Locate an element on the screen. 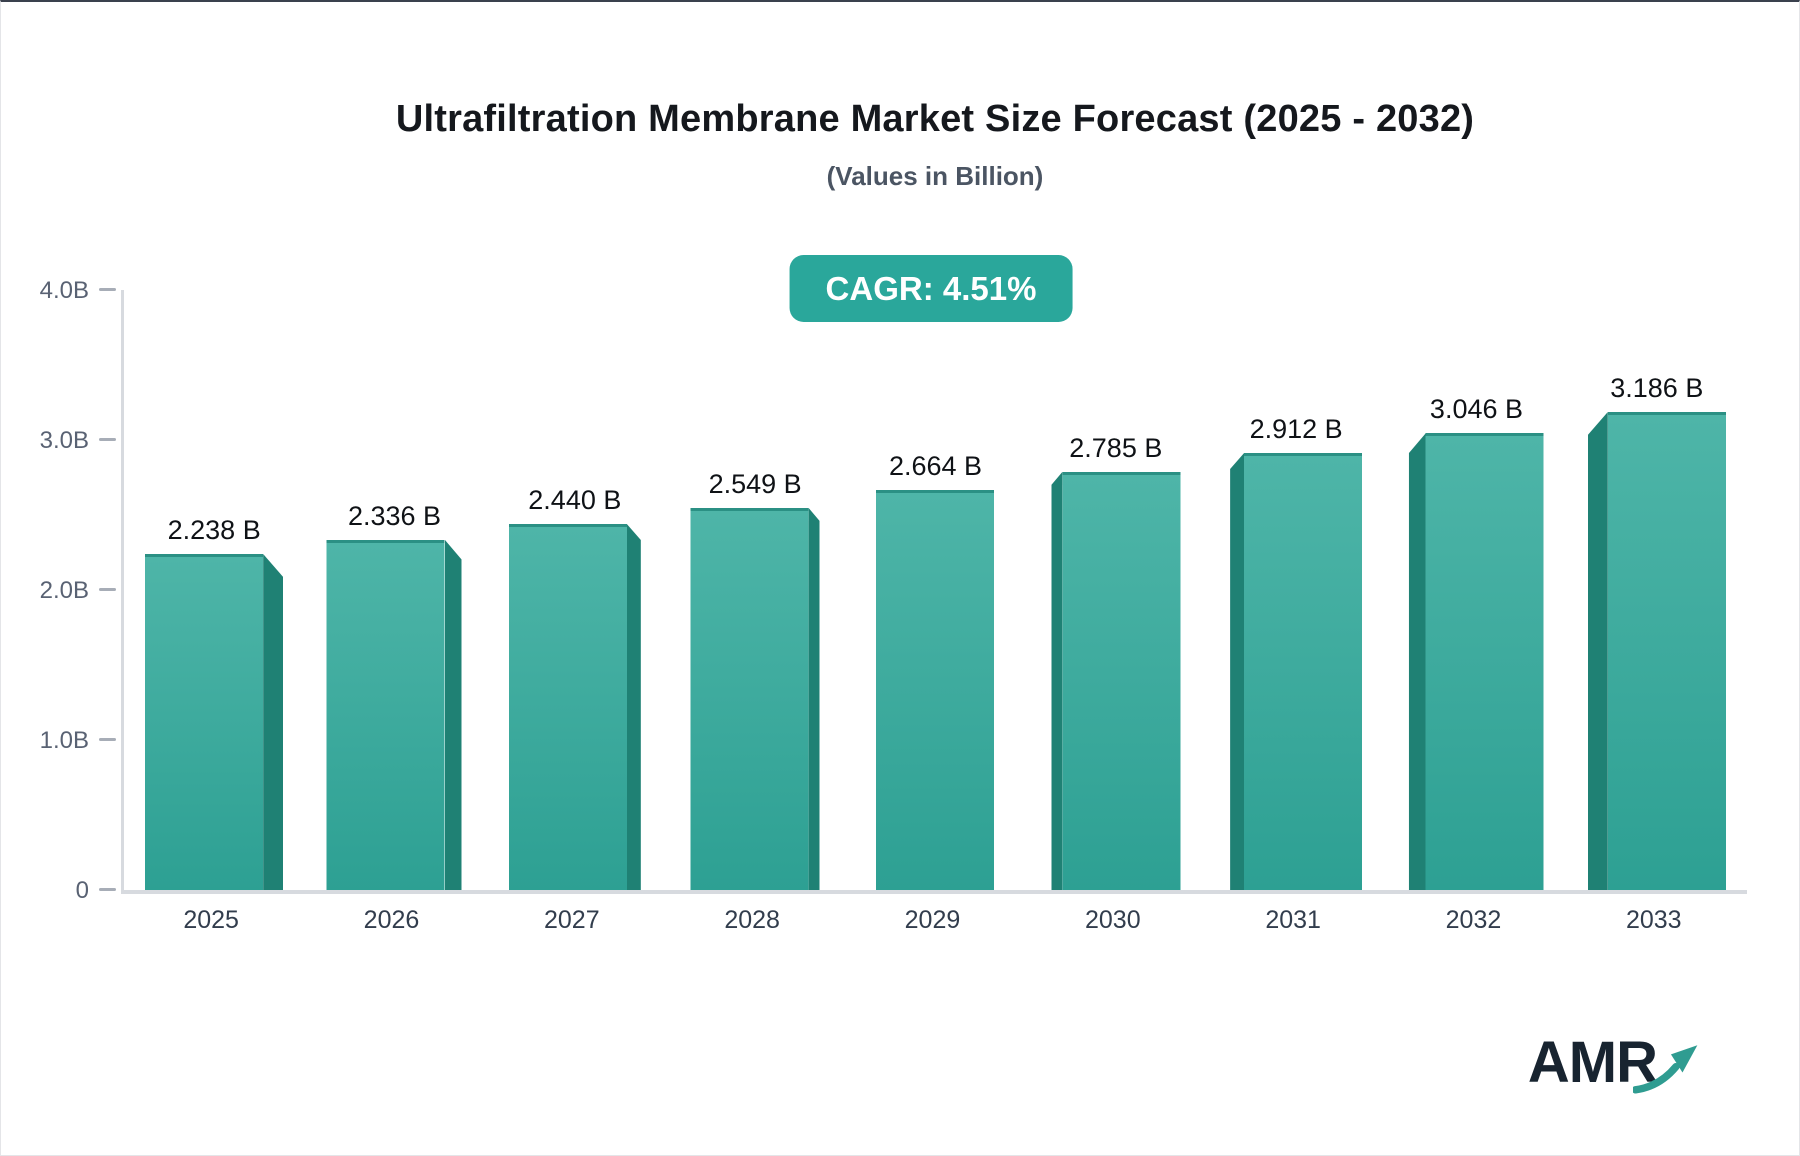  bar-slot-2025: 2.238 B is located at coordinates (214, 590).